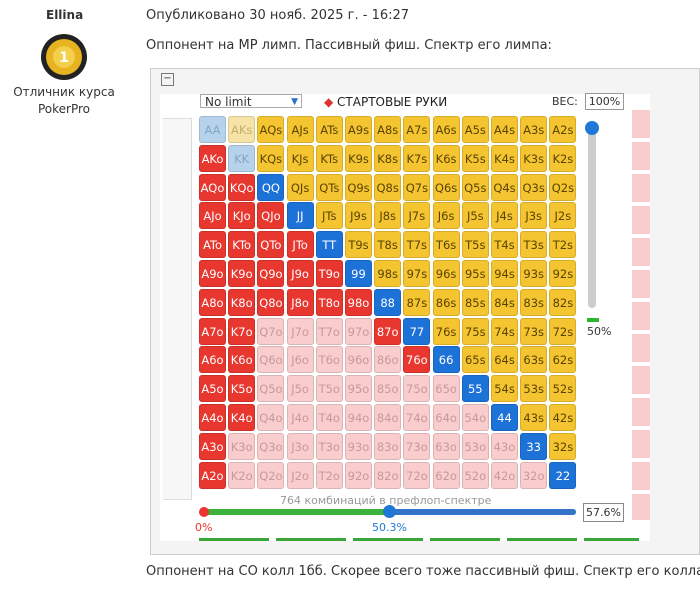 The height and width of the screenshot is (591, 700). What do you see at coordinates (446, 446) in the screenshot?
I see `hand-cell: 63o` at bounding box center [446, 446].